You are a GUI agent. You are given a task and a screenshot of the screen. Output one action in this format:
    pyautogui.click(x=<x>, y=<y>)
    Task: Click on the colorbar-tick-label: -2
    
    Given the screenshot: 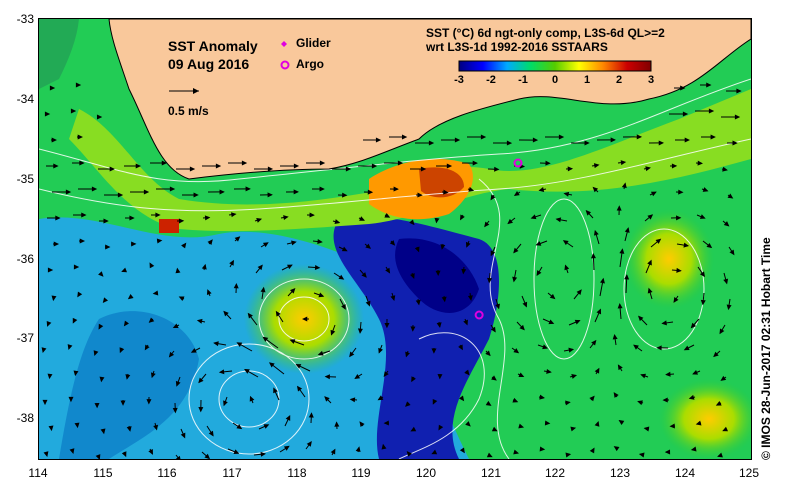 What is the action you would take?
    pyautogui.click(x=491, y=80)
    